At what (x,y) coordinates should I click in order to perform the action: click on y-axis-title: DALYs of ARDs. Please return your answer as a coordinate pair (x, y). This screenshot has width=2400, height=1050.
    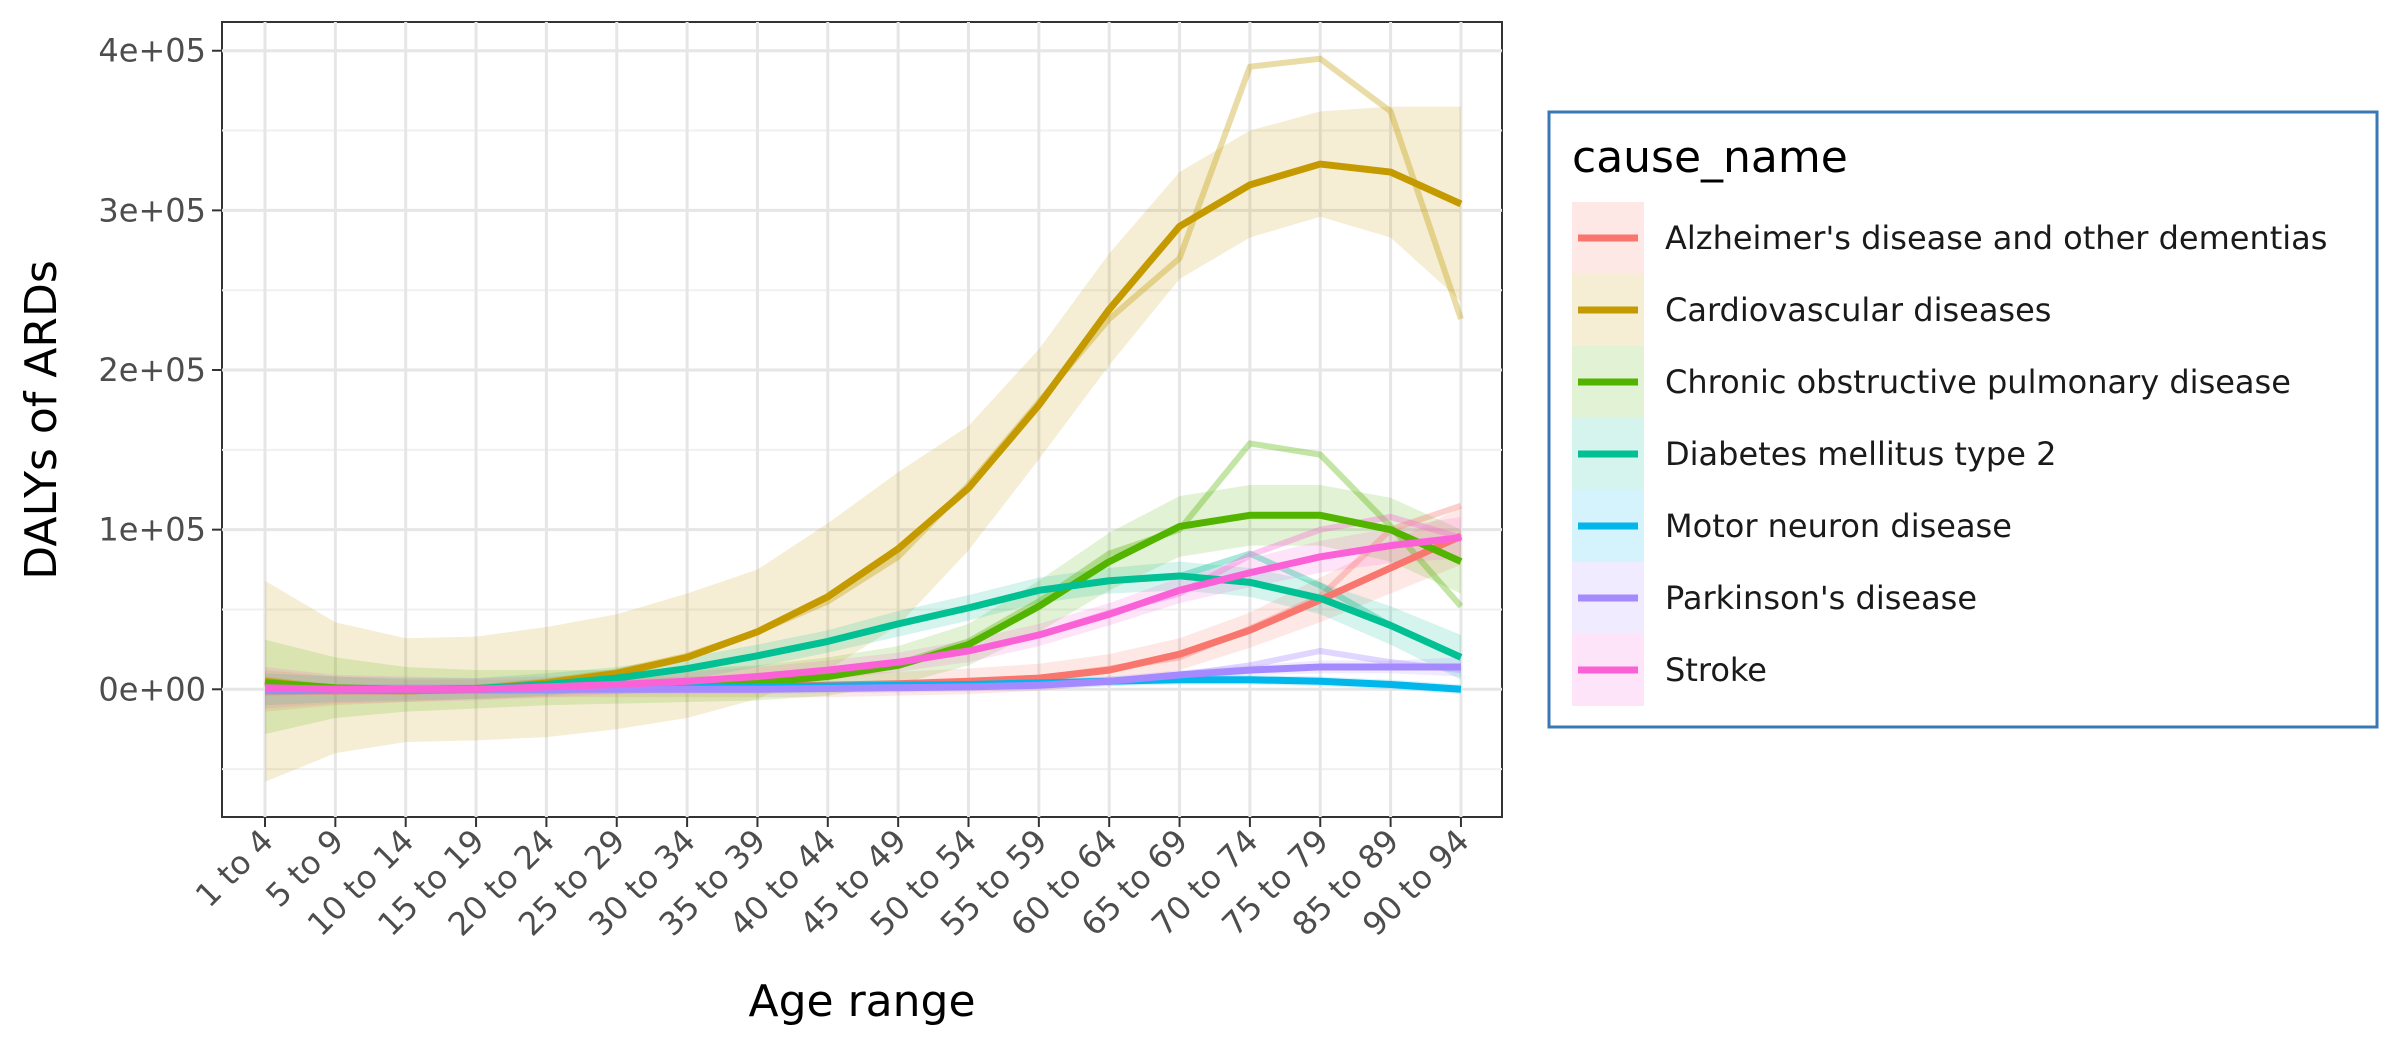
    Looking at the image, I should click on (41, 420).